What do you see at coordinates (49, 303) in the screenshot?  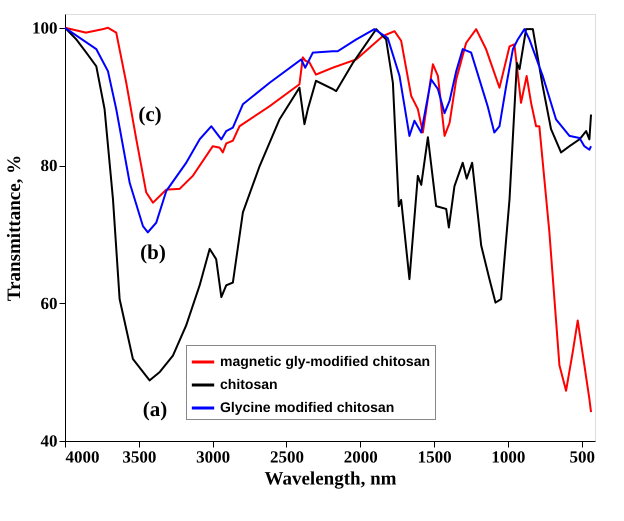 I see `y-tick-label: 60` at bounding box center [49, 303].